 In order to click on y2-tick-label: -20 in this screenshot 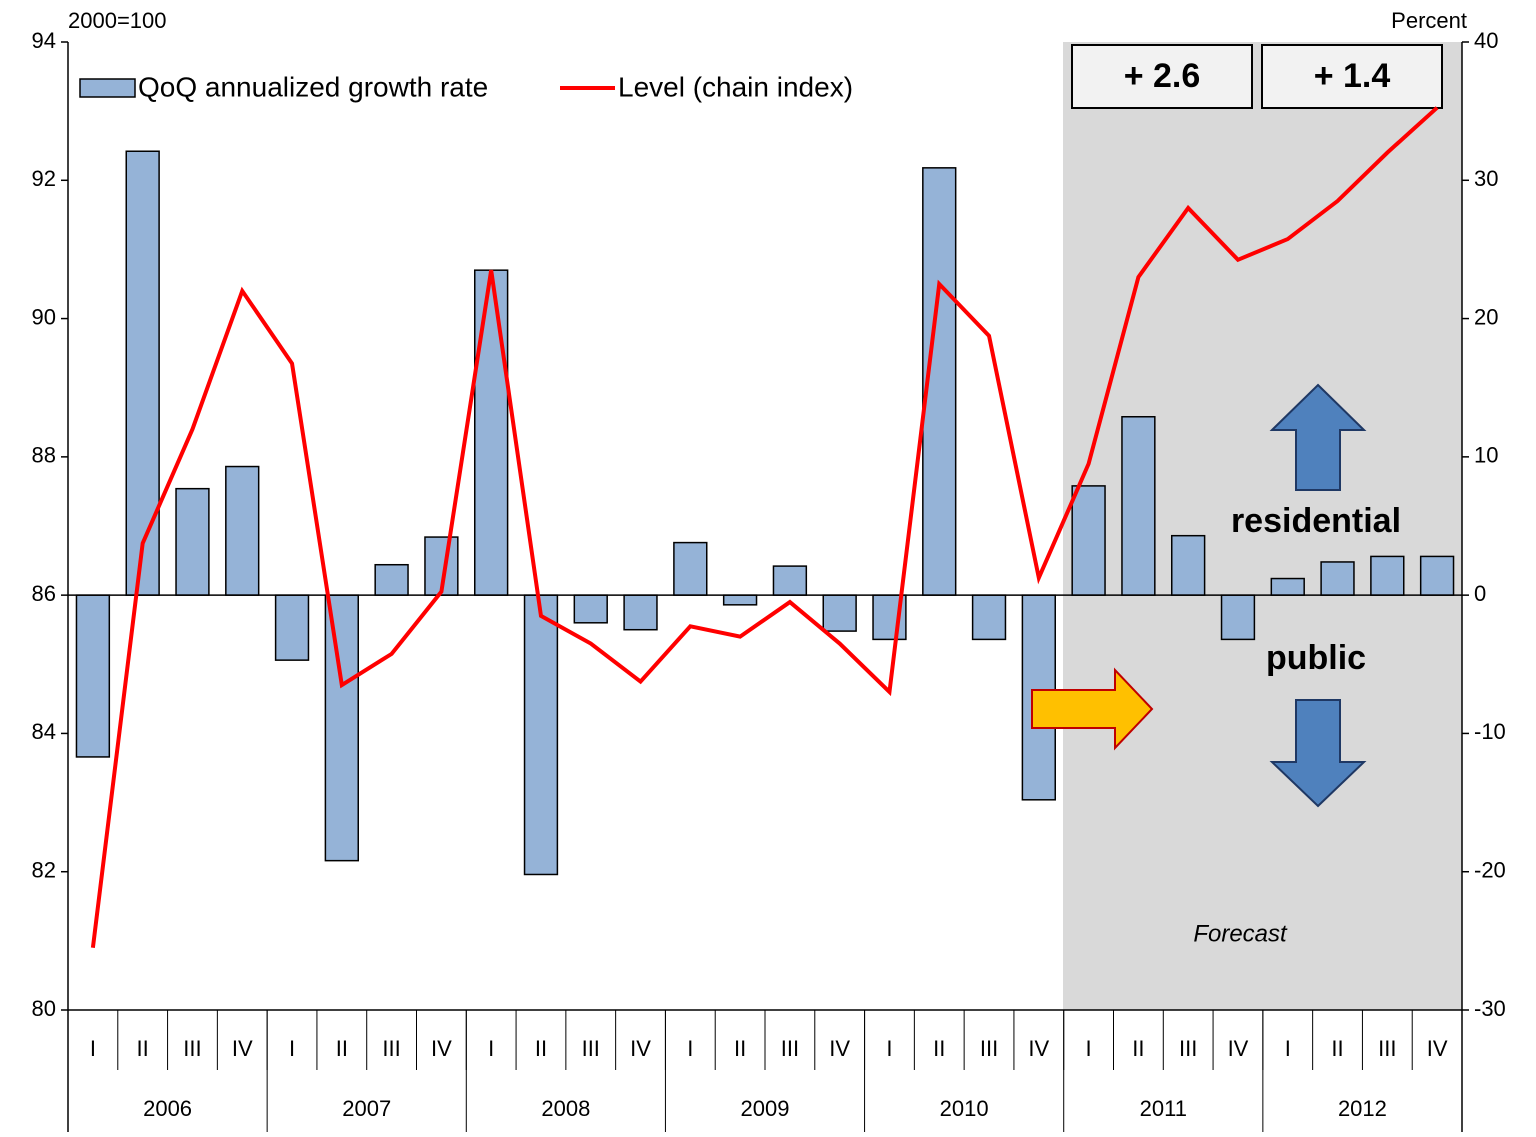, I will do `click(1490, 870)`.